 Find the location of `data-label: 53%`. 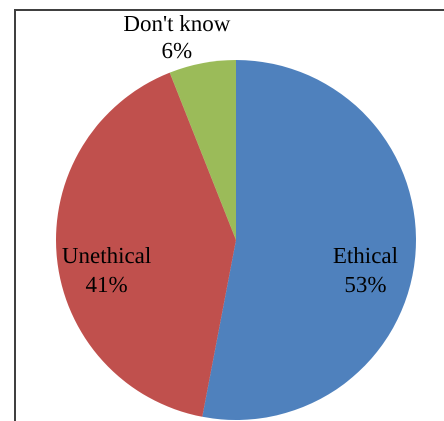

data-label: 53% is located at coordinates (365, 285).